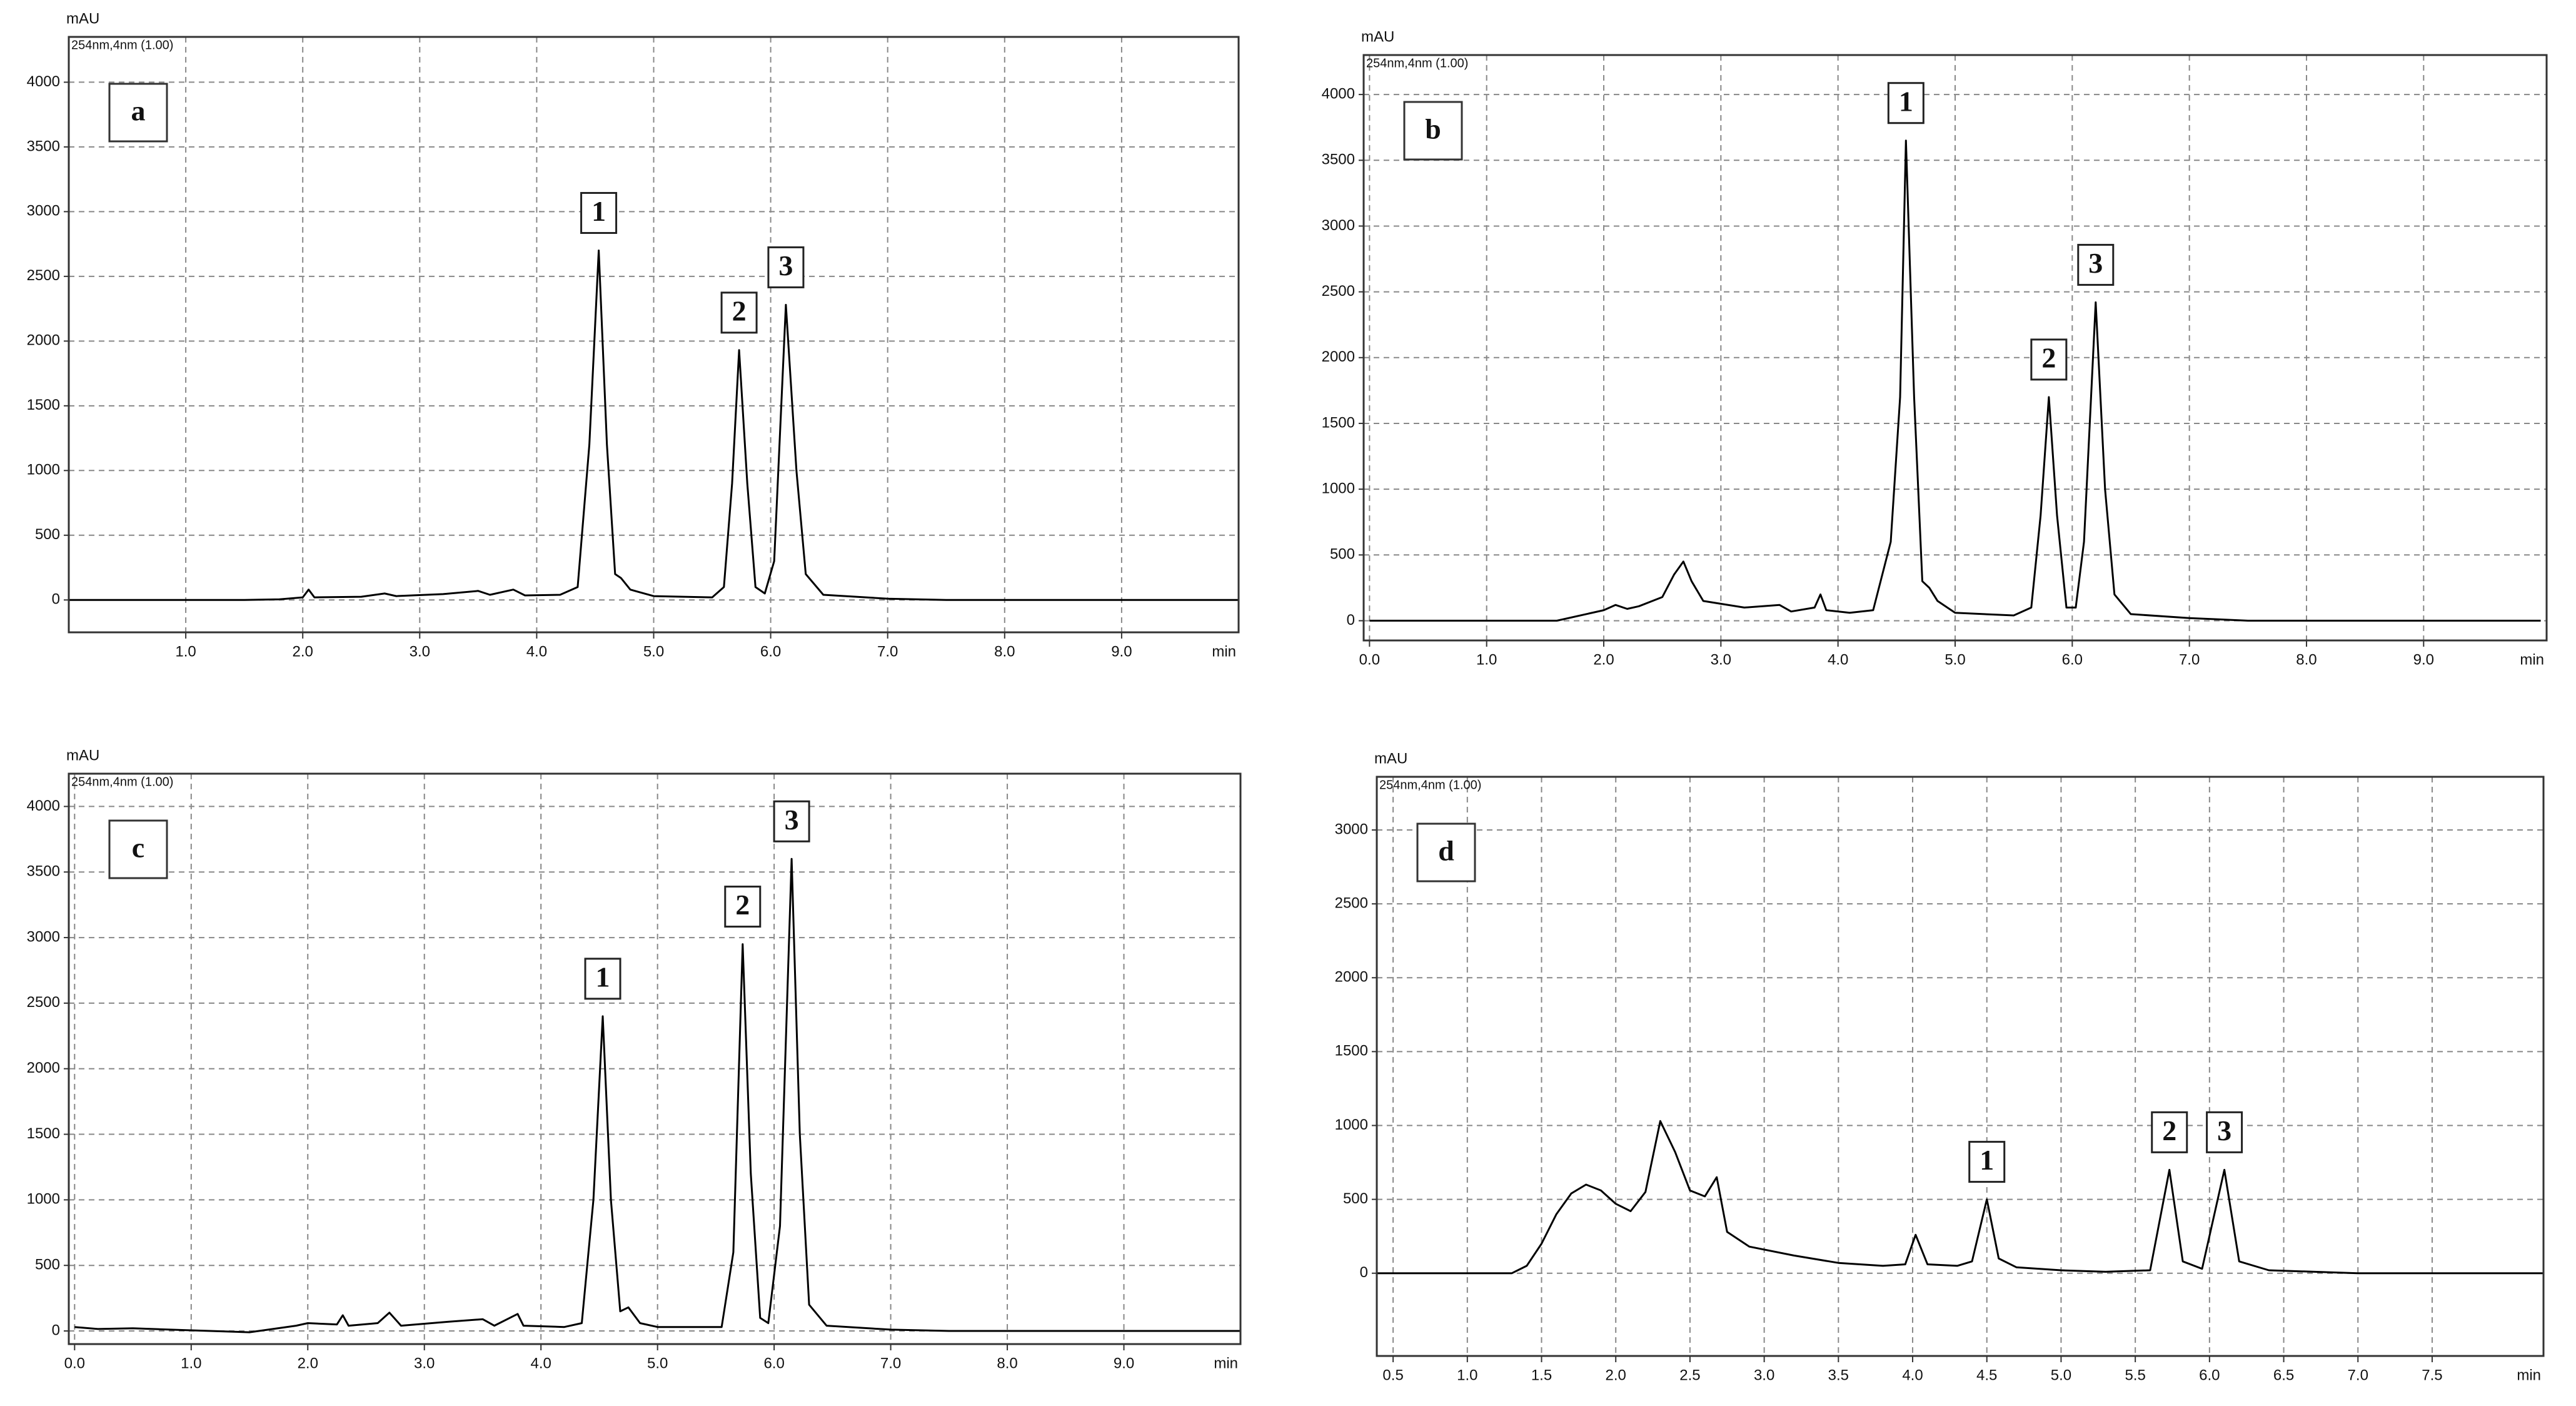 The image size is (2576, 1406). What do you see at coordinates (1392, 1375) in the screenshot?
I see `x-tick-label: 0.5` at bounding box center [1392, 1375].